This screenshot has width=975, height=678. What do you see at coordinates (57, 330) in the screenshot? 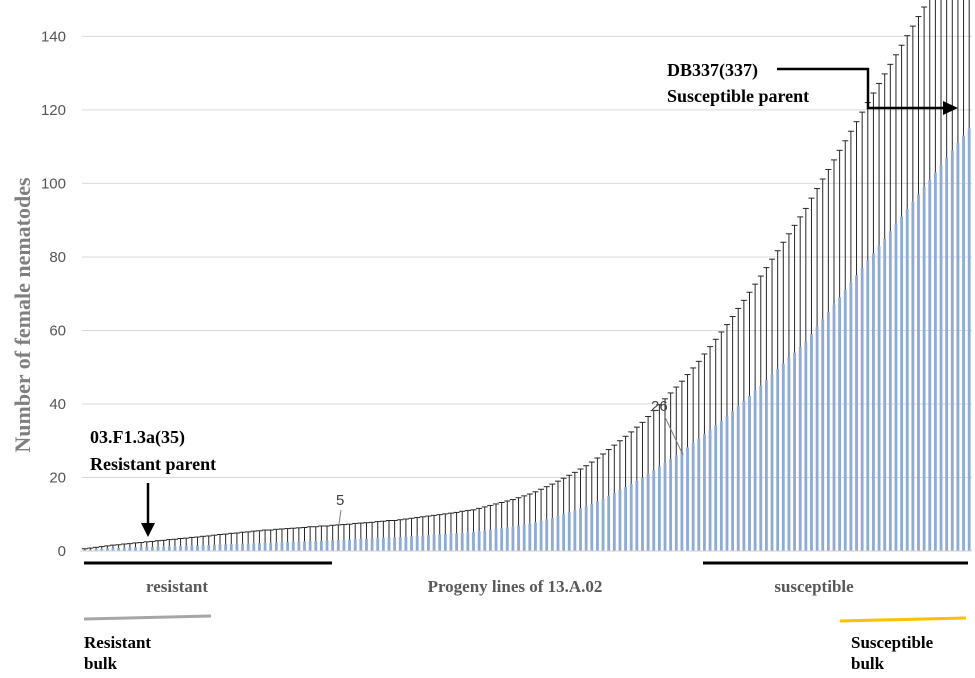
I see `y-tick-label: 60` at bounding box center [57, 330].